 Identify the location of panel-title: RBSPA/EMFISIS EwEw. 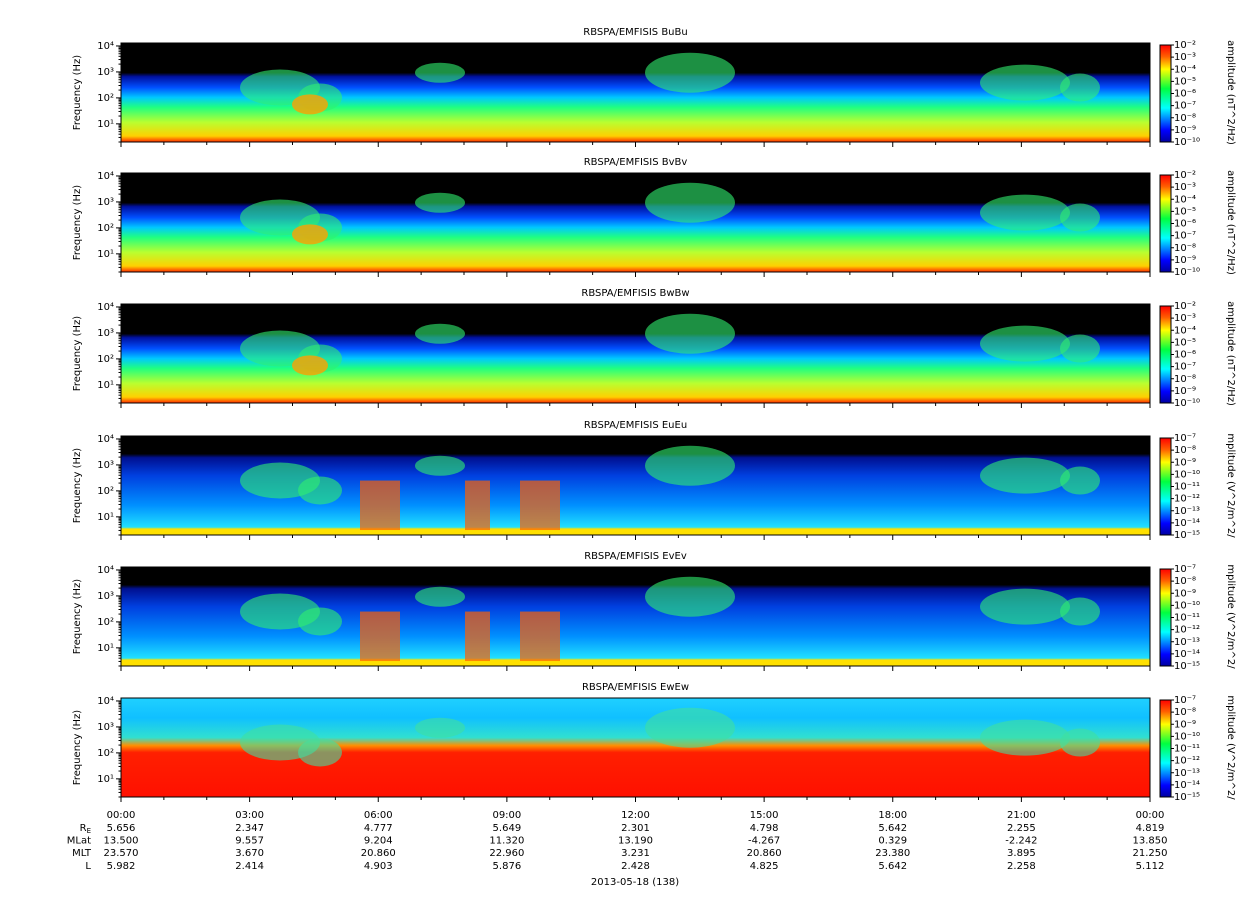
(635, 687).